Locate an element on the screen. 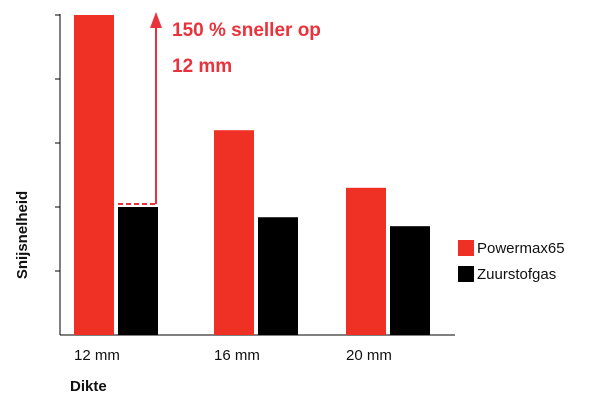 This screenshot has height=394, width=595. bar-powermax65-12mm is located at coordinates (94, 175).